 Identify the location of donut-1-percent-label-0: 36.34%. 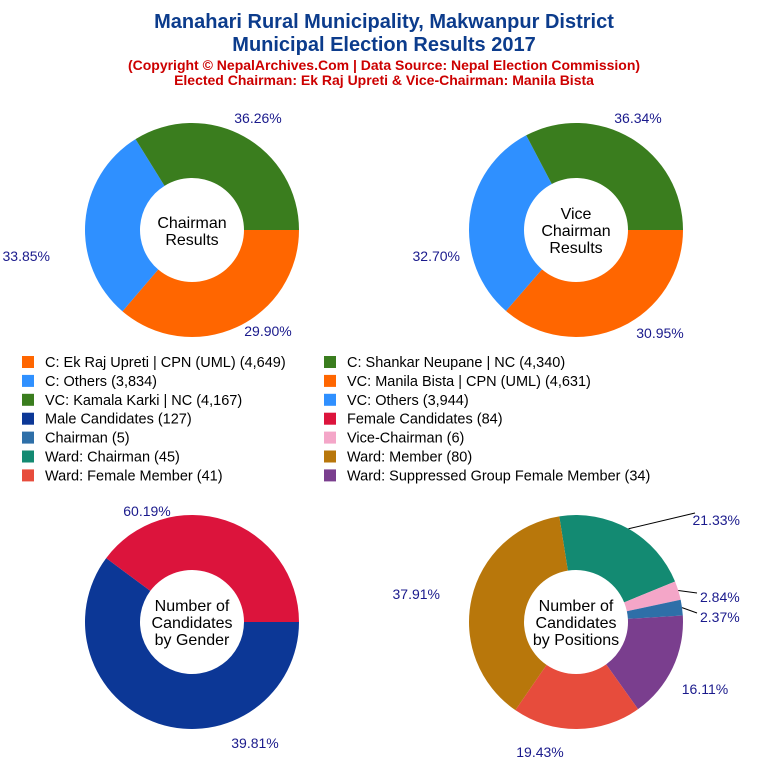
(637, 118).